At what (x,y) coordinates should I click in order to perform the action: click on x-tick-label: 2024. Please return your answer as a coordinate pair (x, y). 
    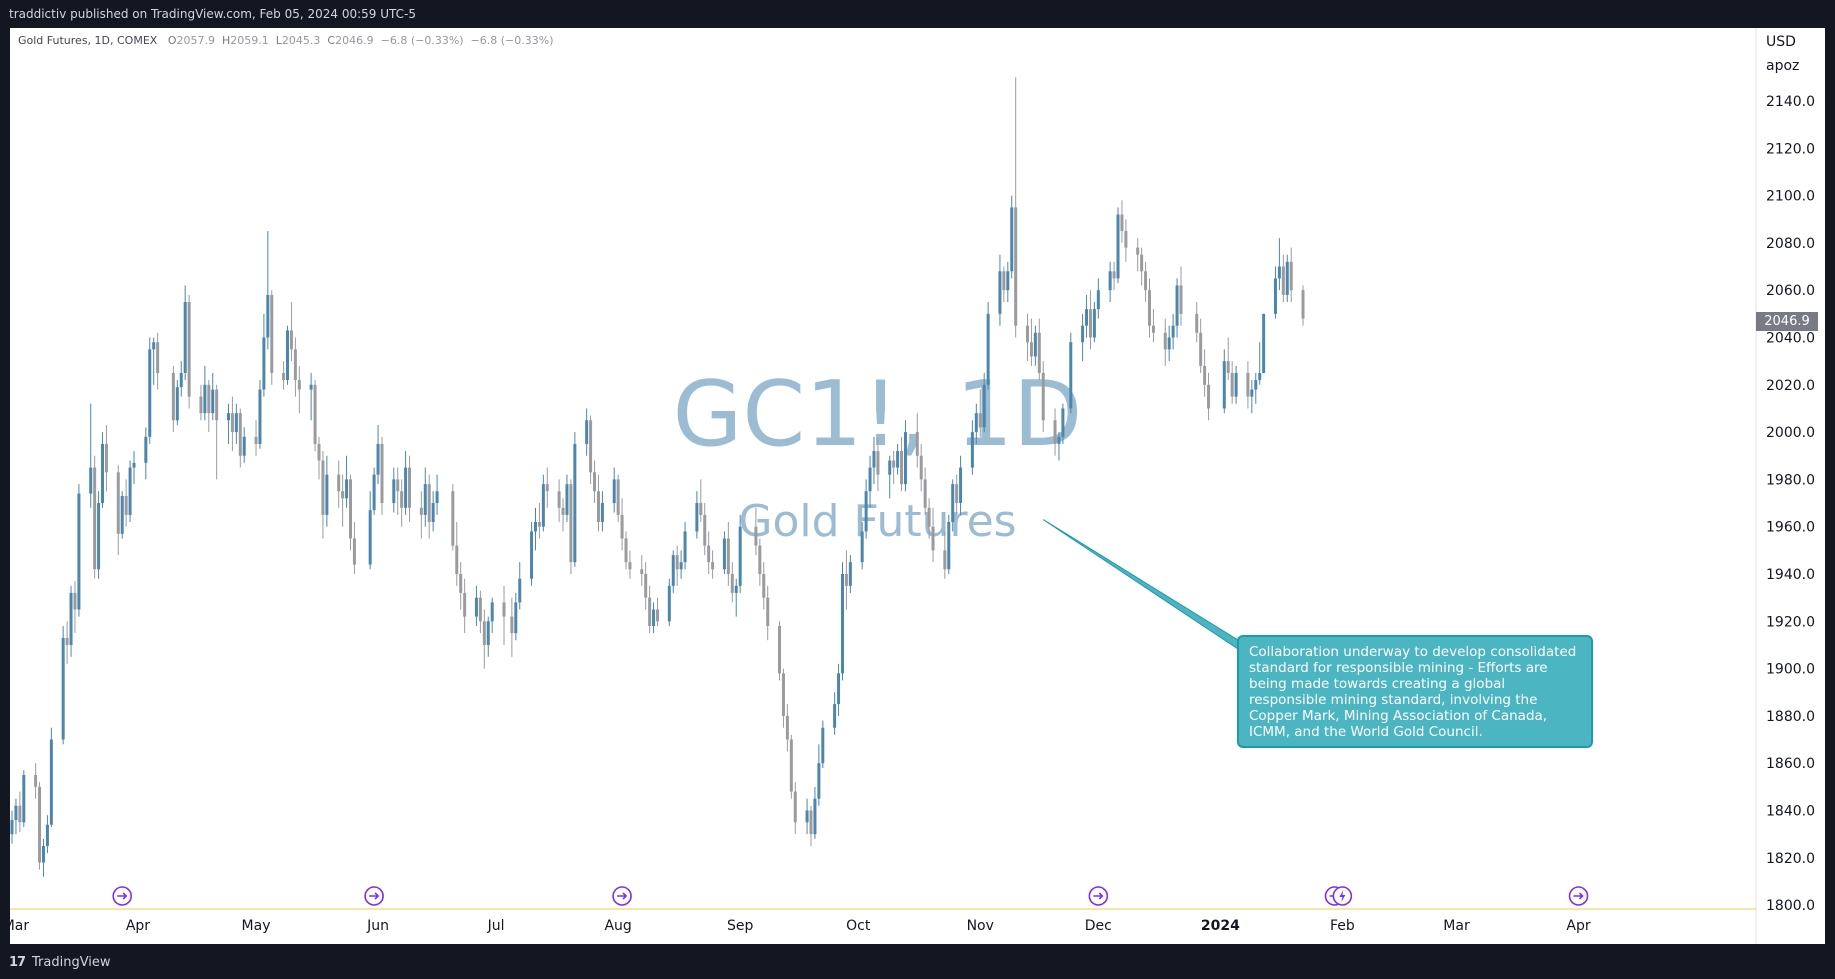
    Looking at the image, I should click on (1220, 926).